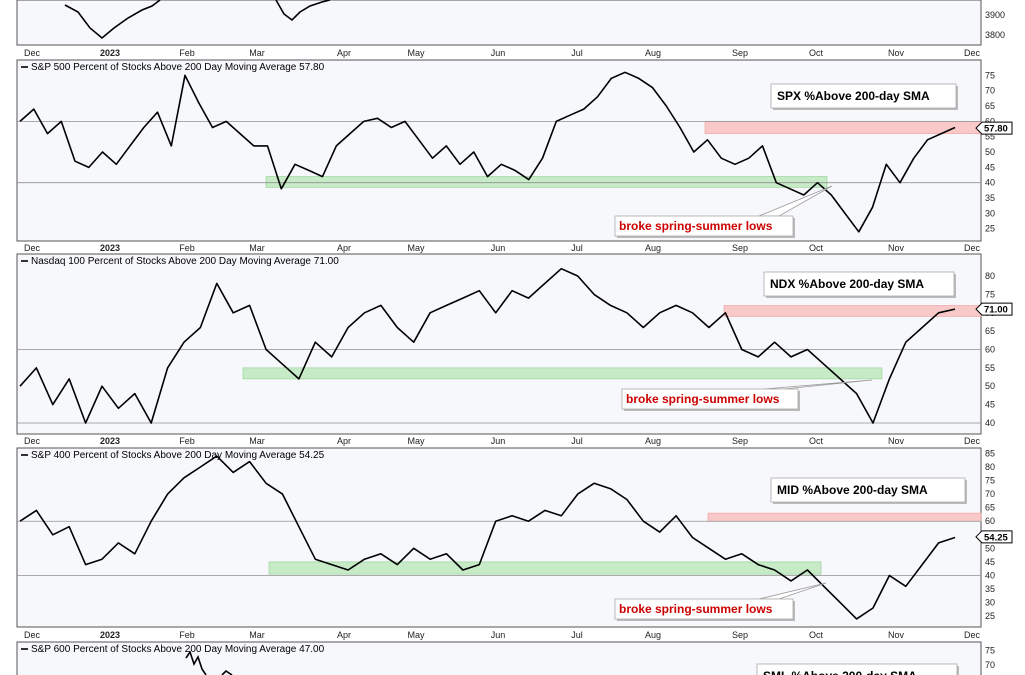 The height and width of the screenshot is (675, 1025). Describe the element at coordinates (653, 248) in the screenshot. I see `panel1-month-aug: Aug` at that location.